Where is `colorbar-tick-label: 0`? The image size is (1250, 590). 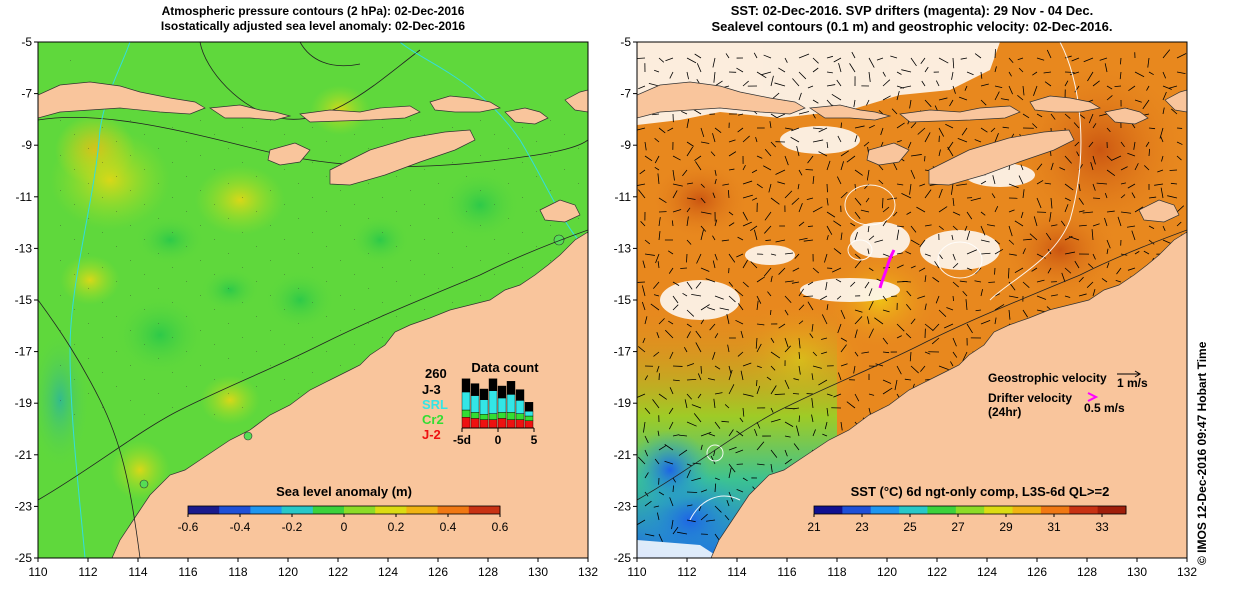 colorbar-tick-label: 0 is located at coordinates (344, 527).